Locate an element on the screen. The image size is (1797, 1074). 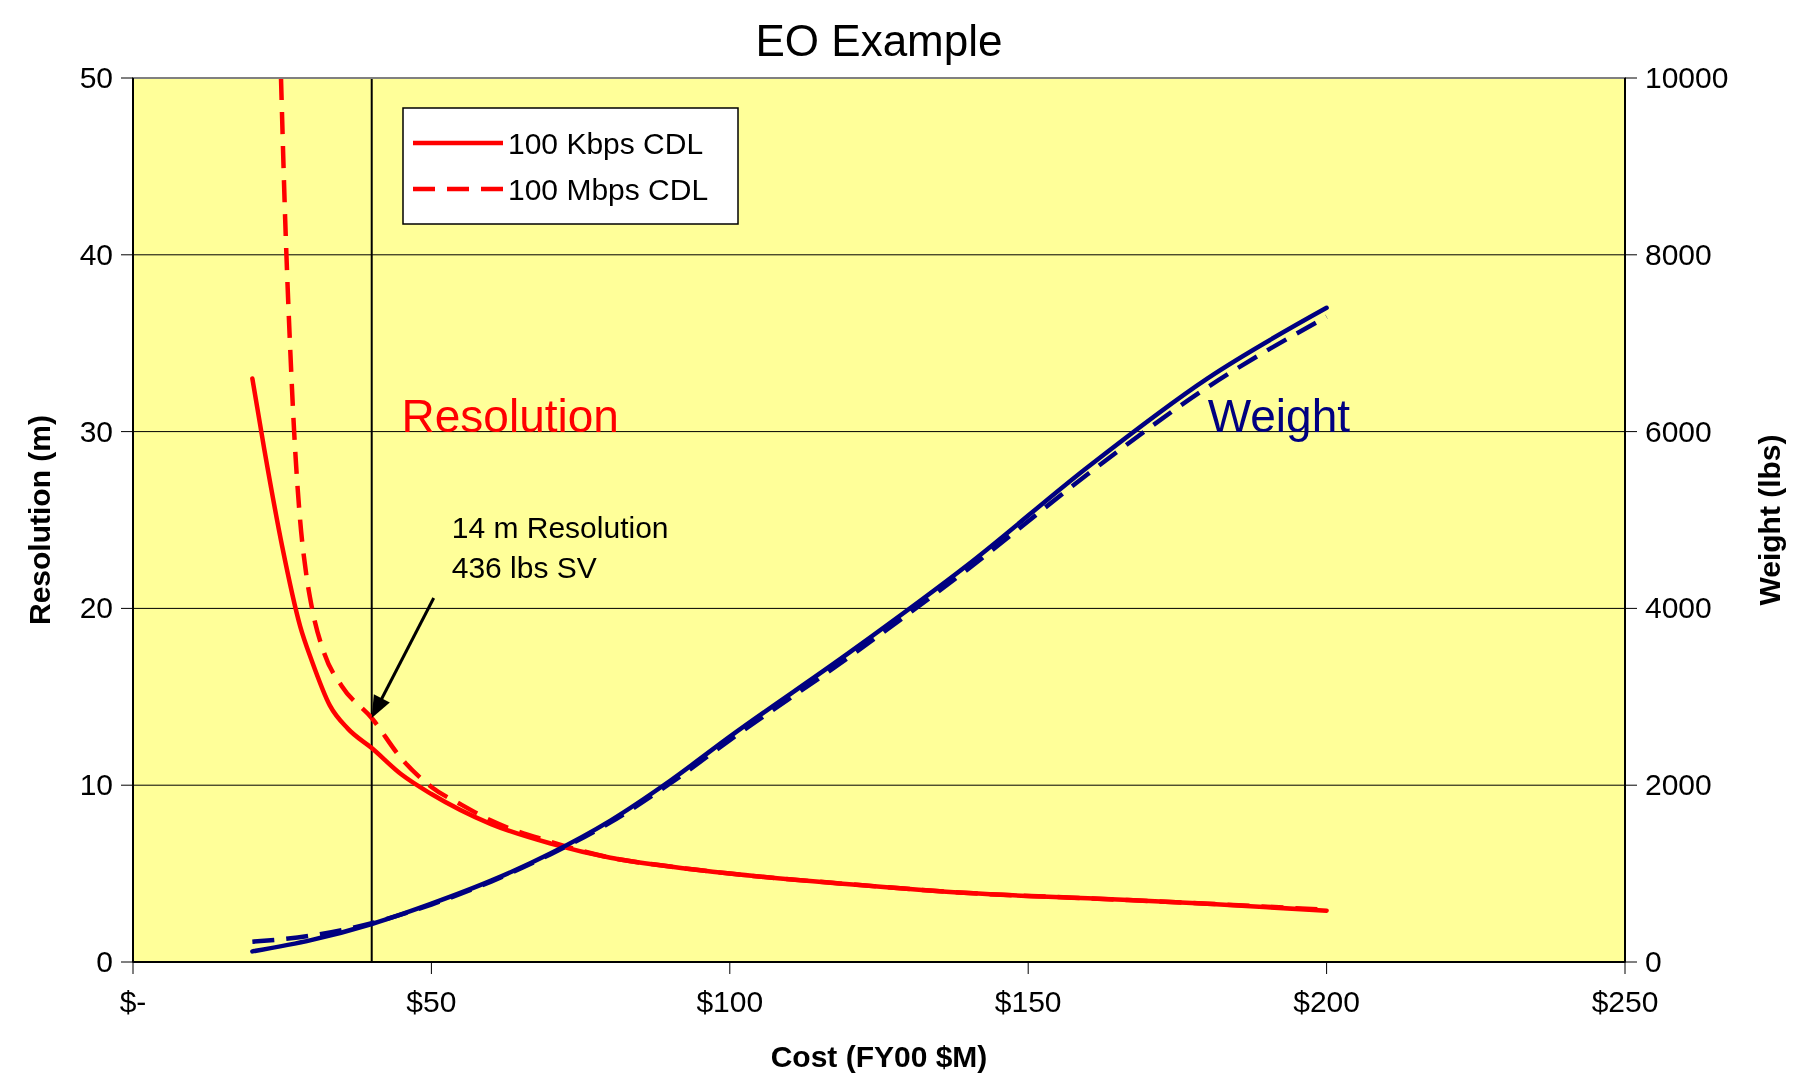
x-axis-title: Cost (FY00 $M) is located at coordinates (879, 1056).